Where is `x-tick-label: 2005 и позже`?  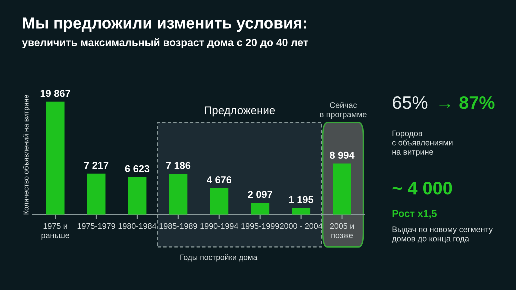
x-tick-label: 2005 и позже is located at coordinates (342, 230).